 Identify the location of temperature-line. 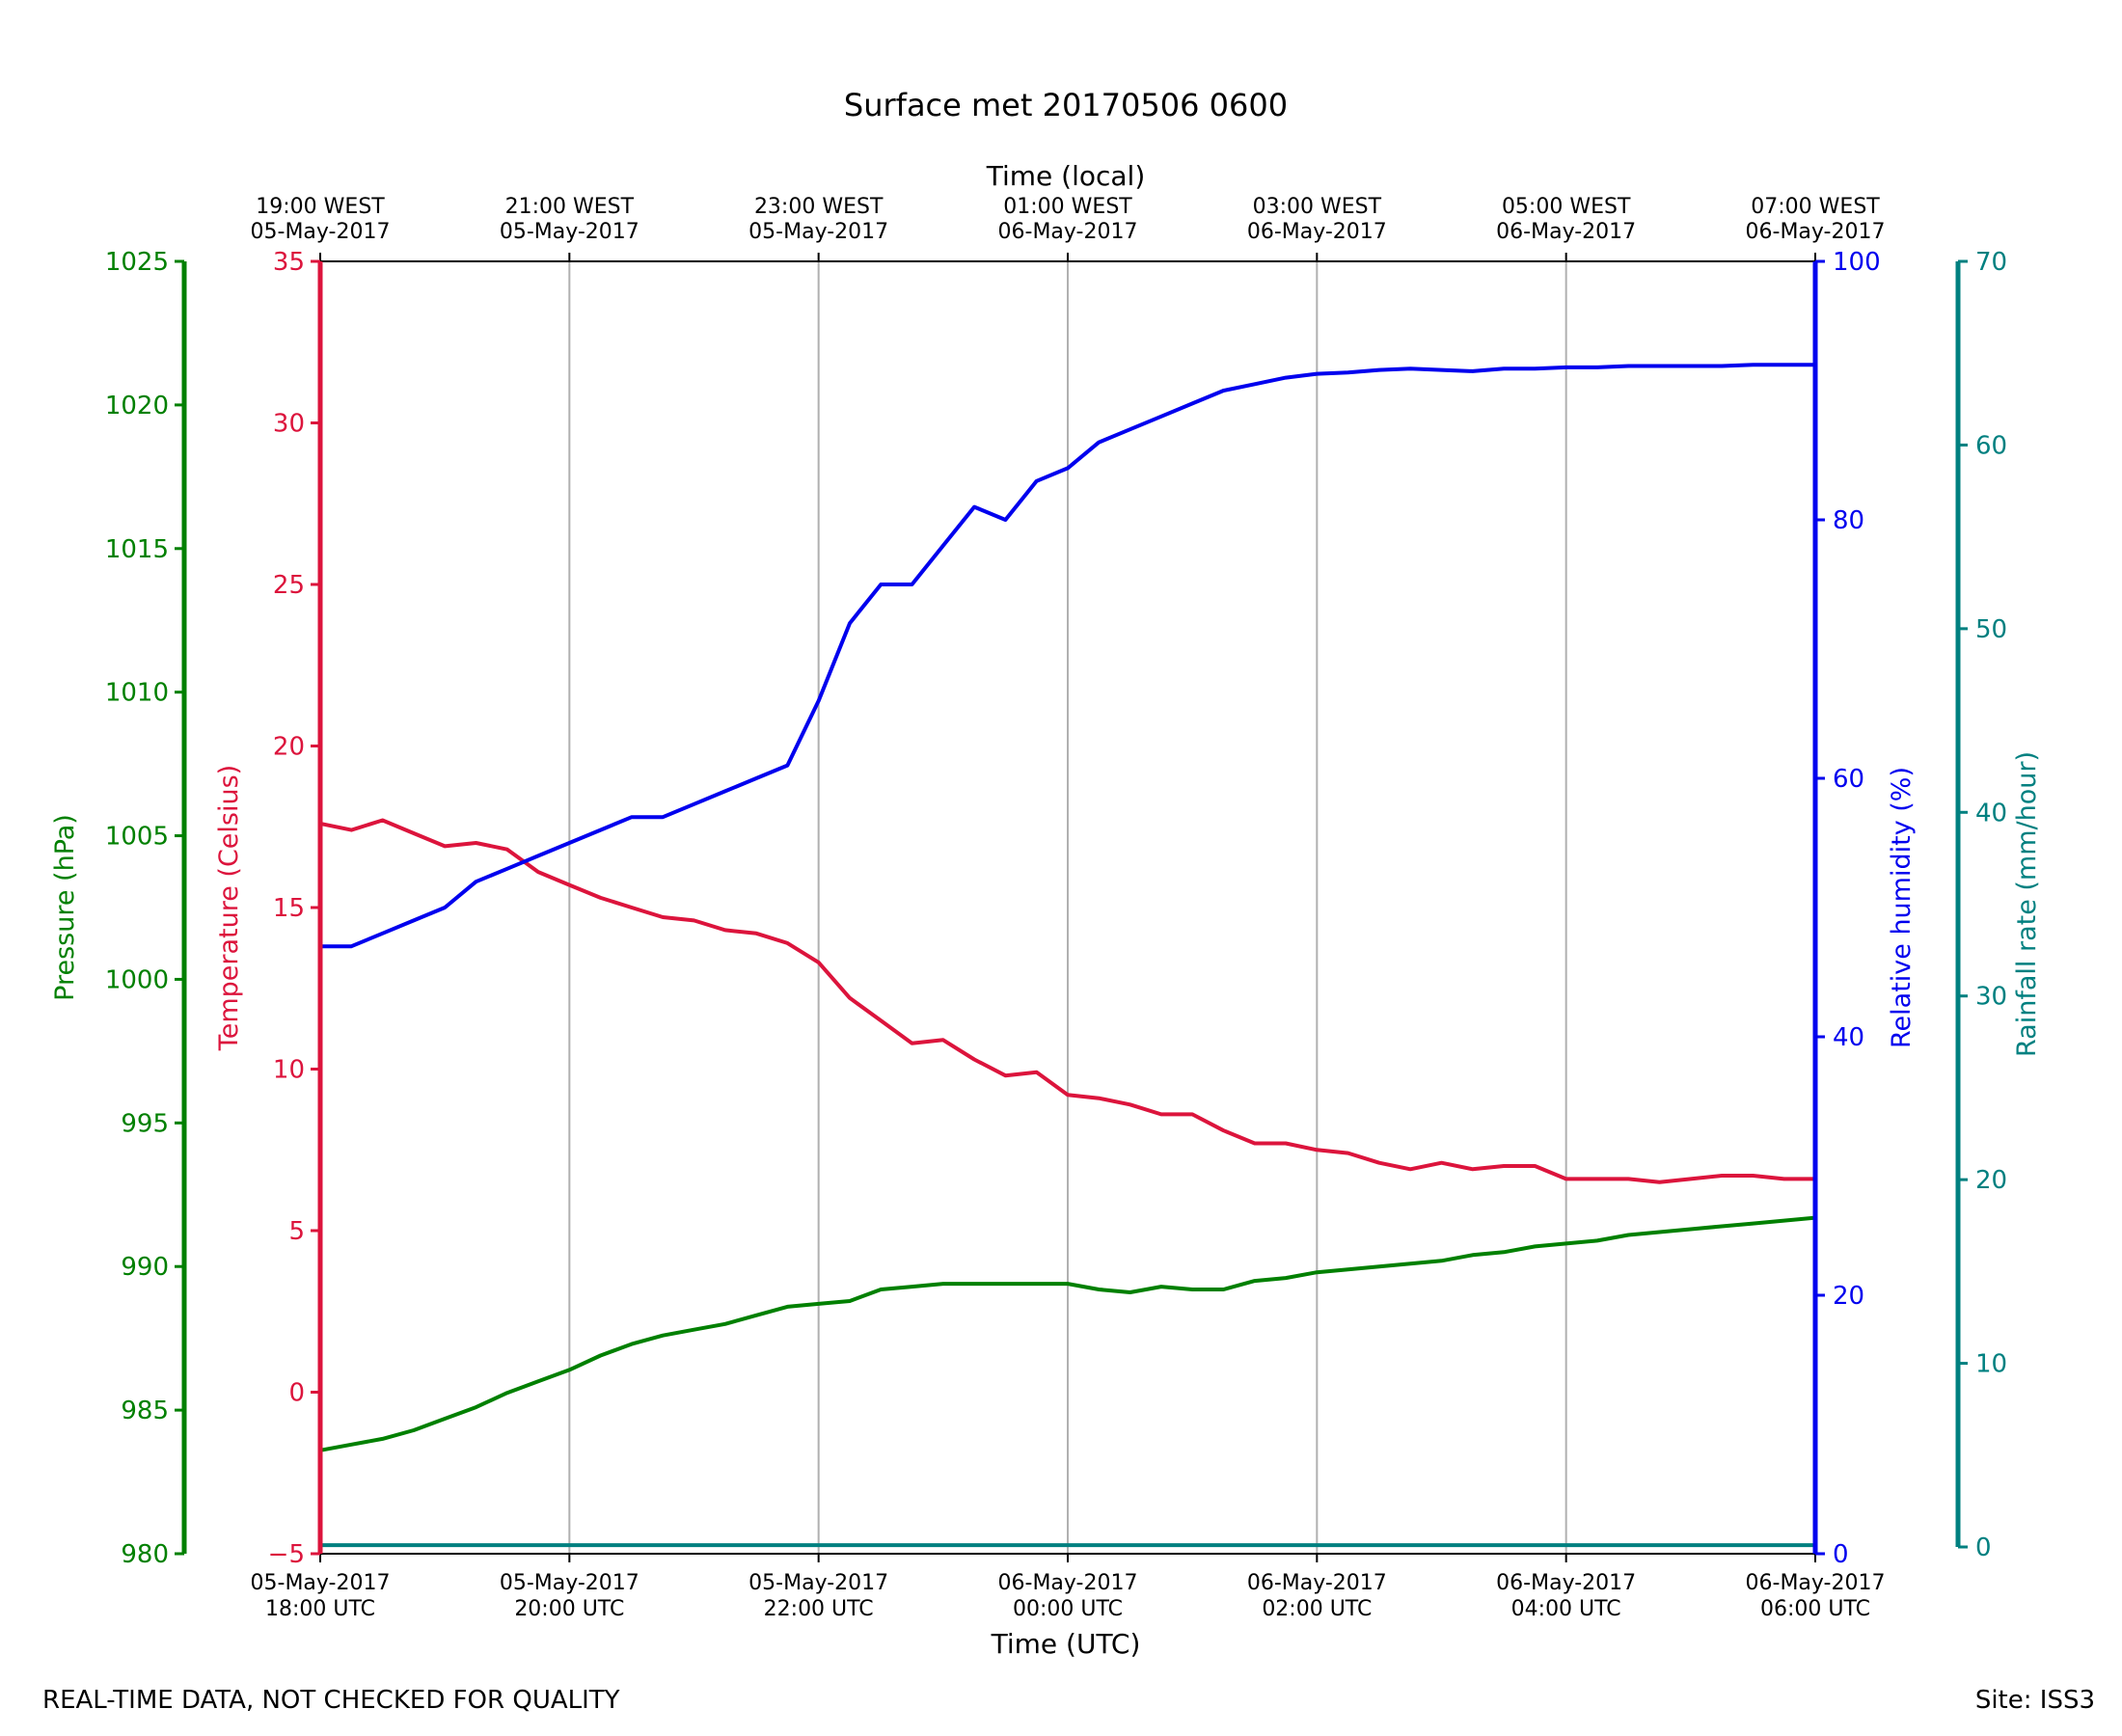
(1067, 1001).